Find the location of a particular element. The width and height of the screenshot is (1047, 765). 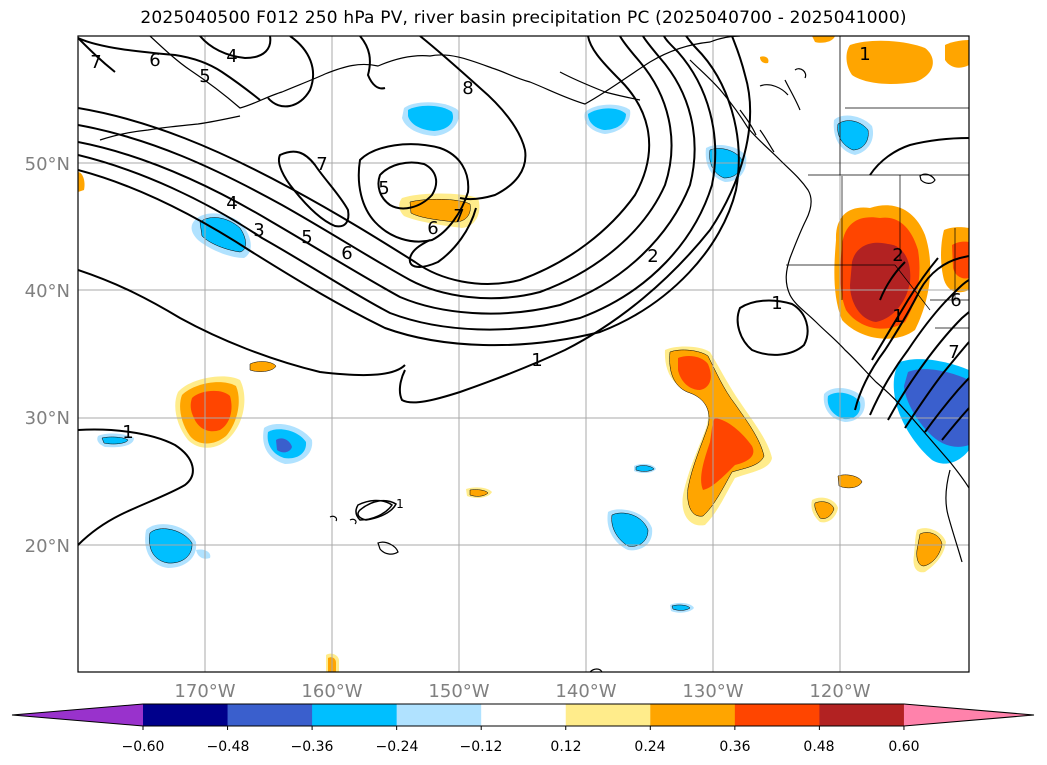

colorbar-tick-label: −0.36 is located at coordinates (312, 747).